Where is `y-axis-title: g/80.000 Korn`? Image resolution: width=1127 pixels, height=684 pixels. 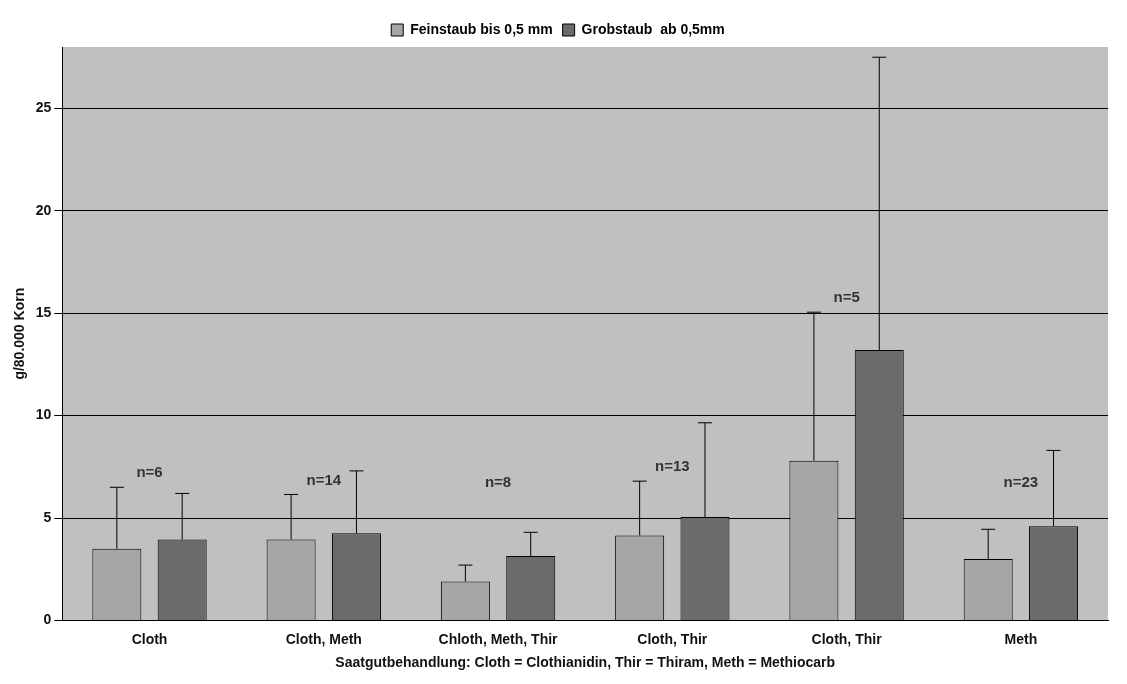 y-axis-title: g/80.000 Korn is located at coordinates (19, 333).